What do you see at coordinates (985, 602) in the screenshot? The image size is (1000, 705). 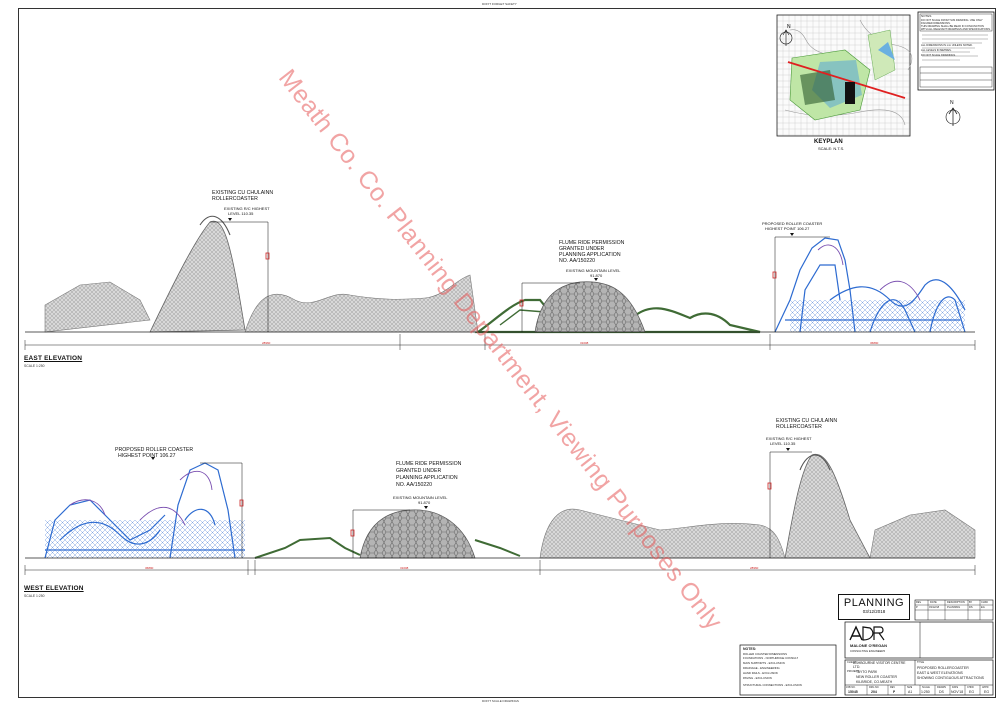 I see `rev-header-chkd: CHKD` at bounding box center [985, 602].